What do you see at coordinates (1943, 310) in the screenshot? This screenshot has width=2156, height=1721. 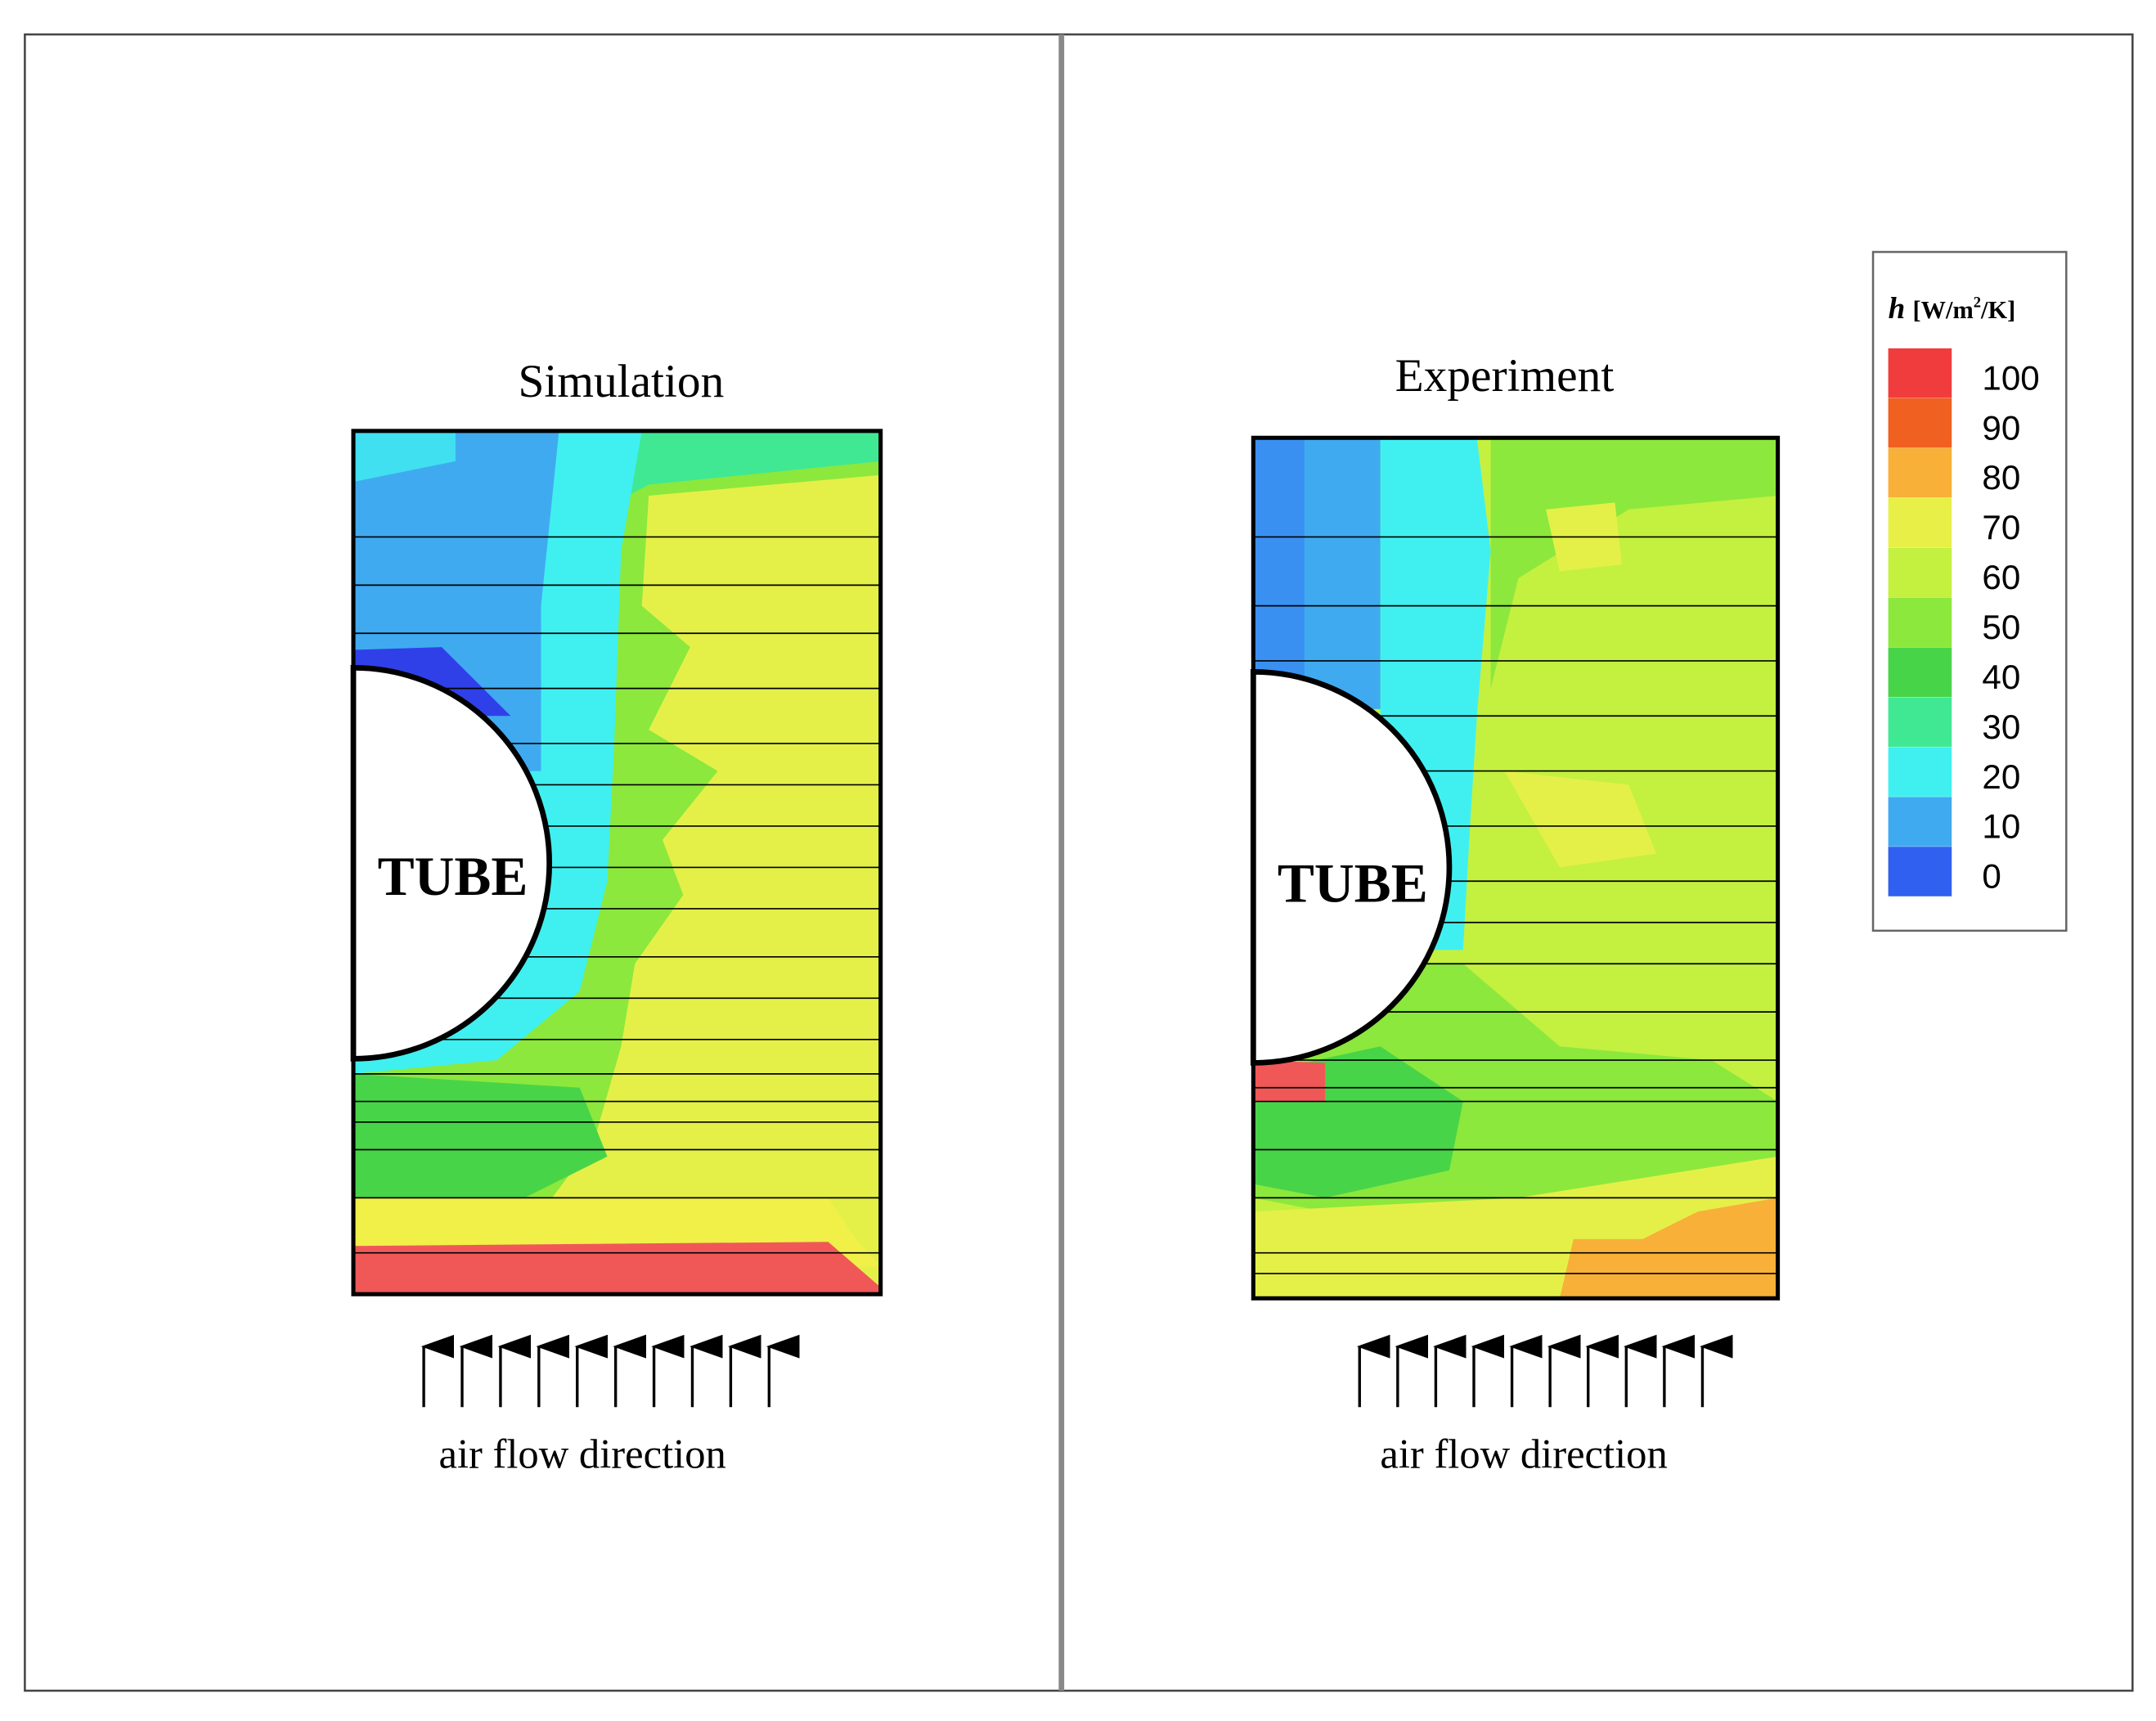 I see `legend-unit: [W/m` at bounding box center [1943, 310].